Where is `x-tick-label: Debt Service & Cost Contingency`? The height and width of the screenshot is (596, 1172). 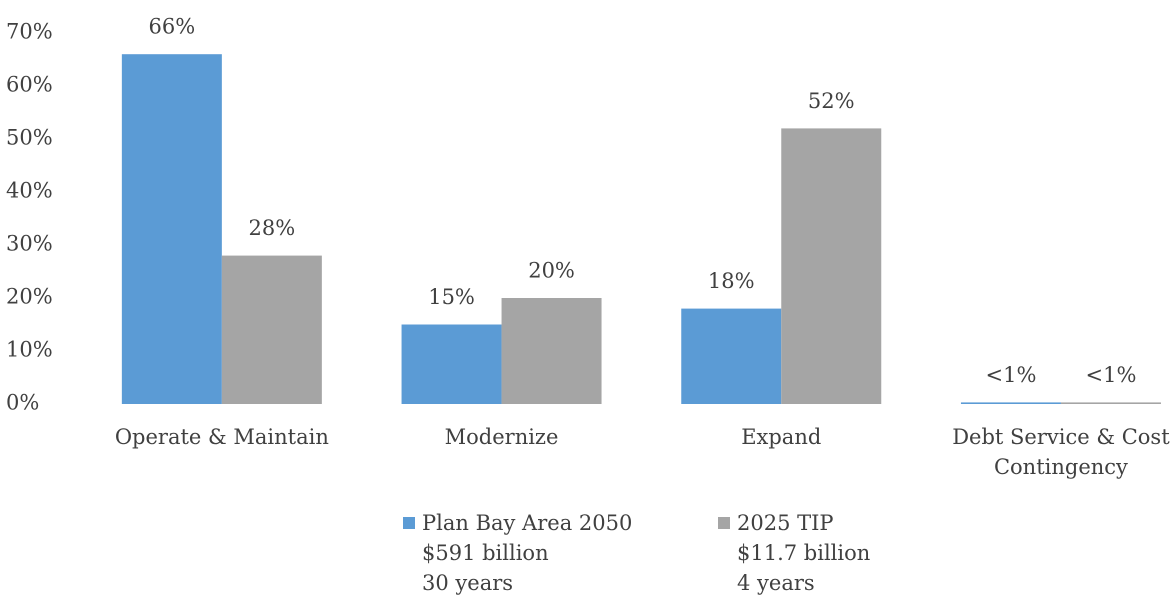 x-tick-label: Debt Service & Cost Contingency is located at coordinates (1061, 452).